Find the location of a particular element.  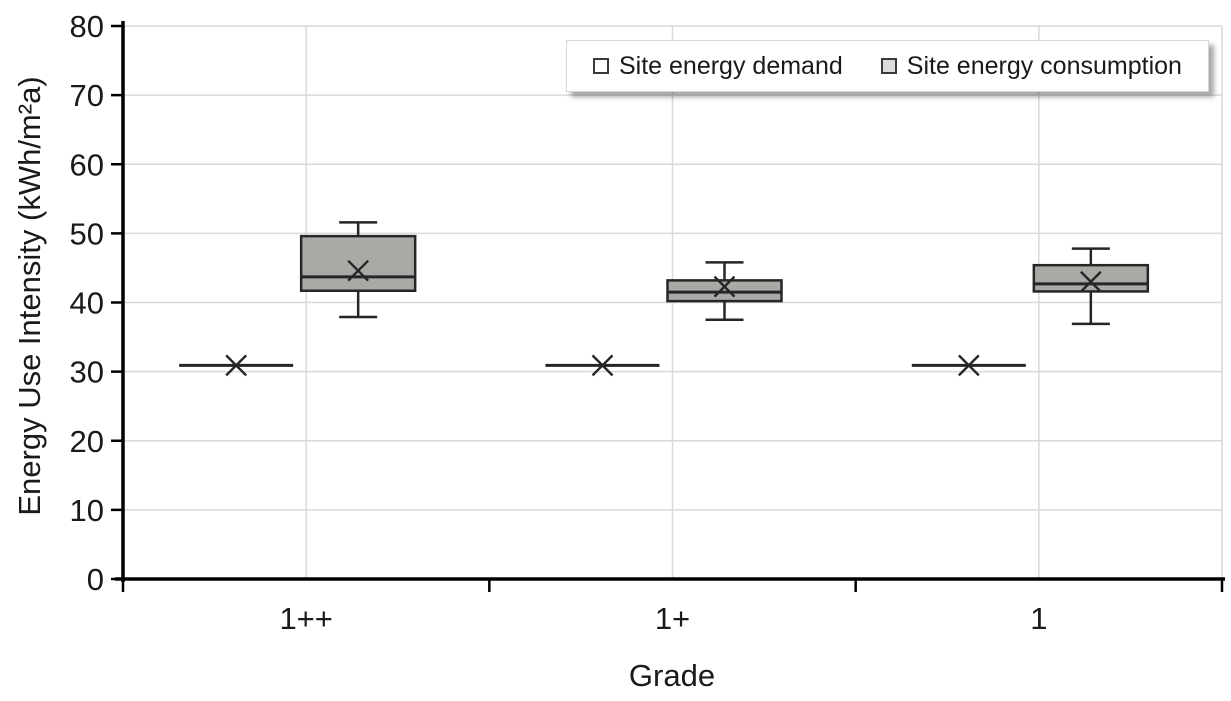

x-tick-label-1+: 1+ is located at coordinates (672, 618).